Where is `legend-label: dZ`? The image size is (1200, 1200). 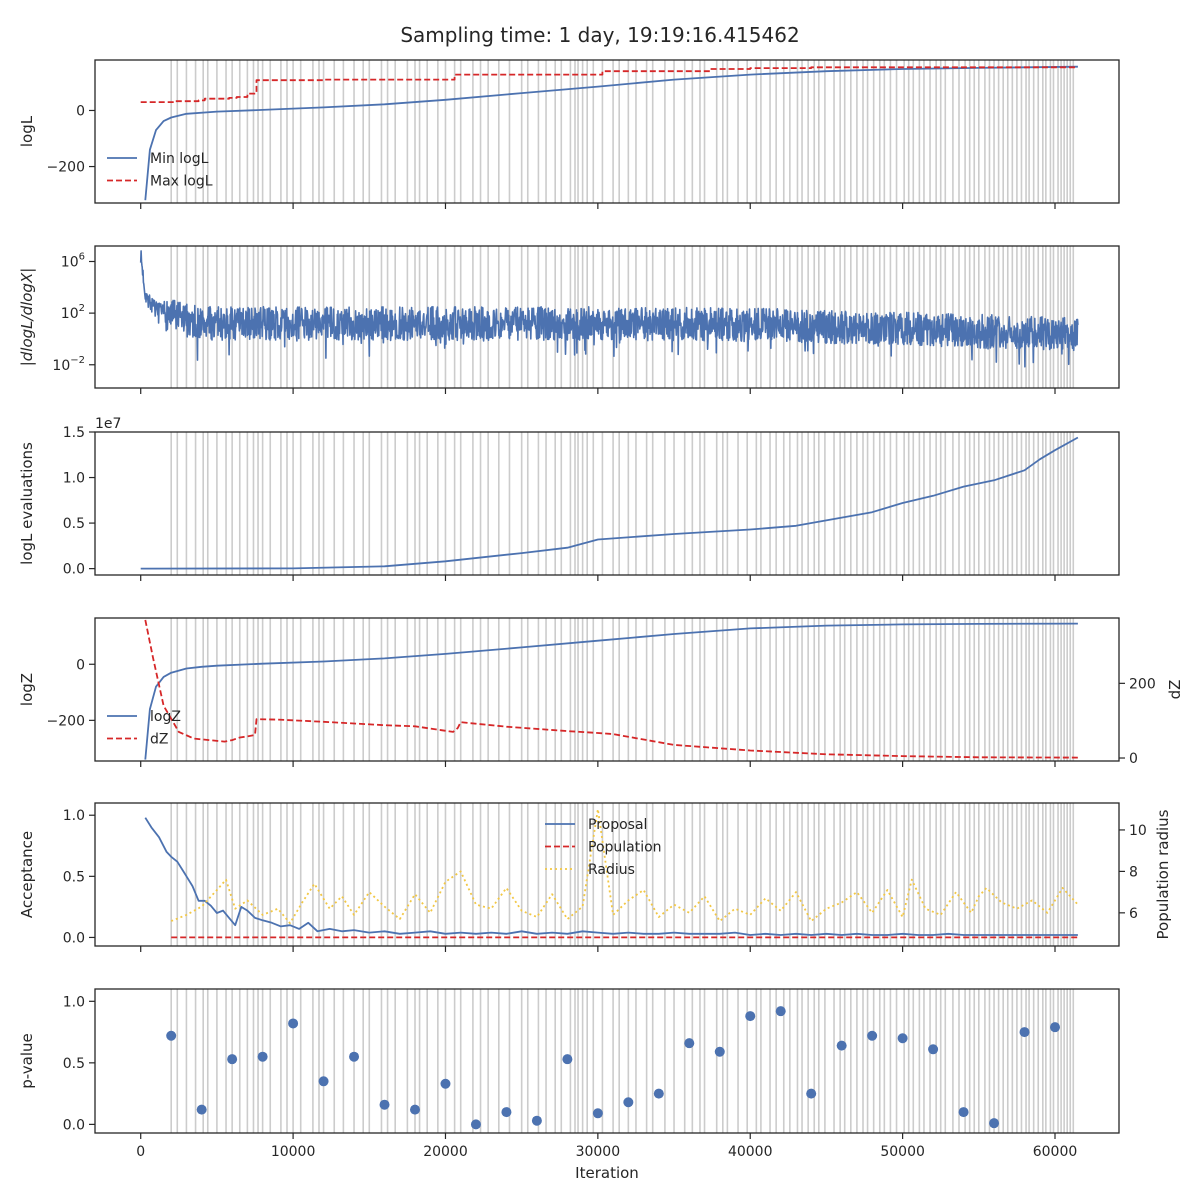 legend-label: dZ is located at coordinates (159, 740).